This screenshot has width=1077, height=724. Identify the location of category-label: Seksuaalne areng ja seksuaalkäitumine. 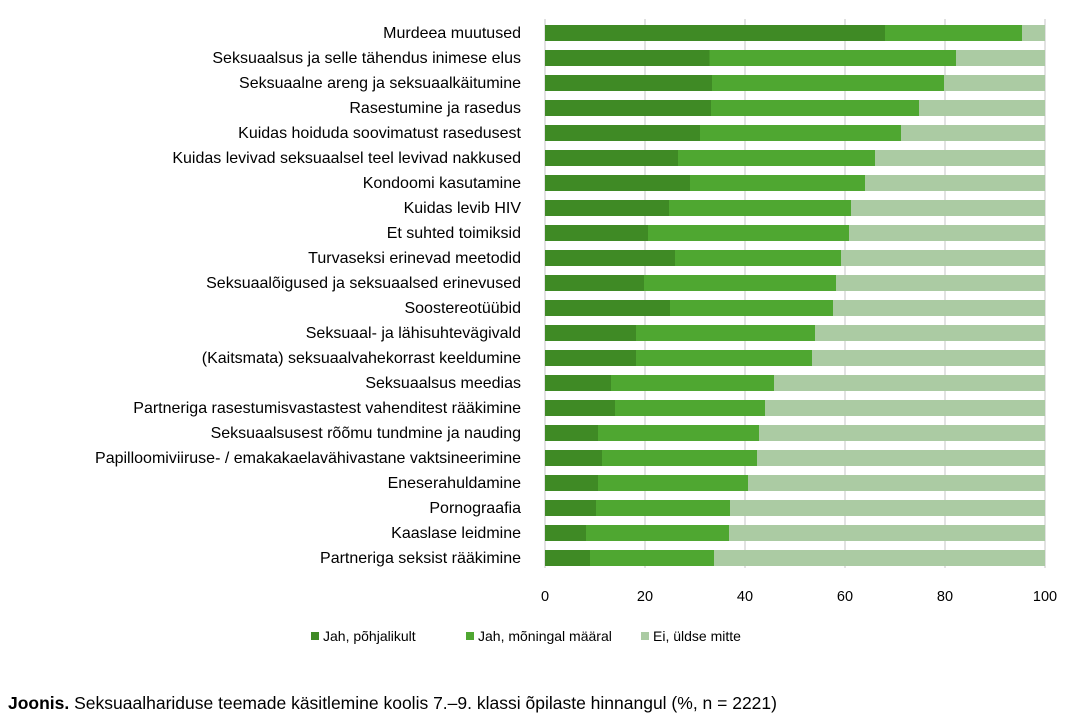
(380, 83).